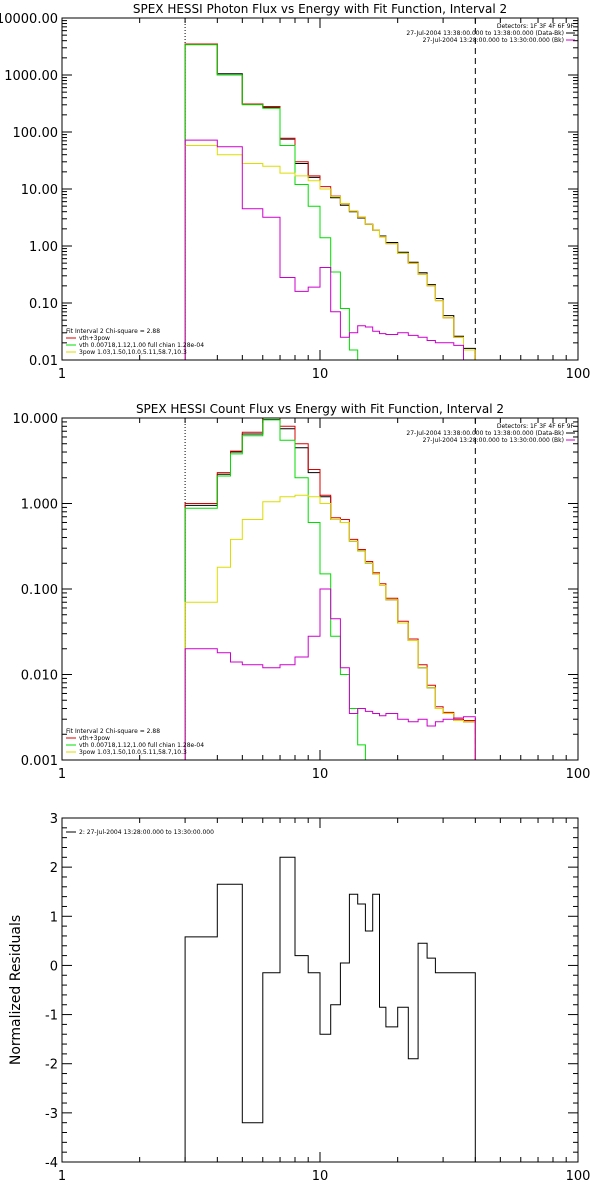  I want to click on y-tick-label: -2, so click(51, 1065).